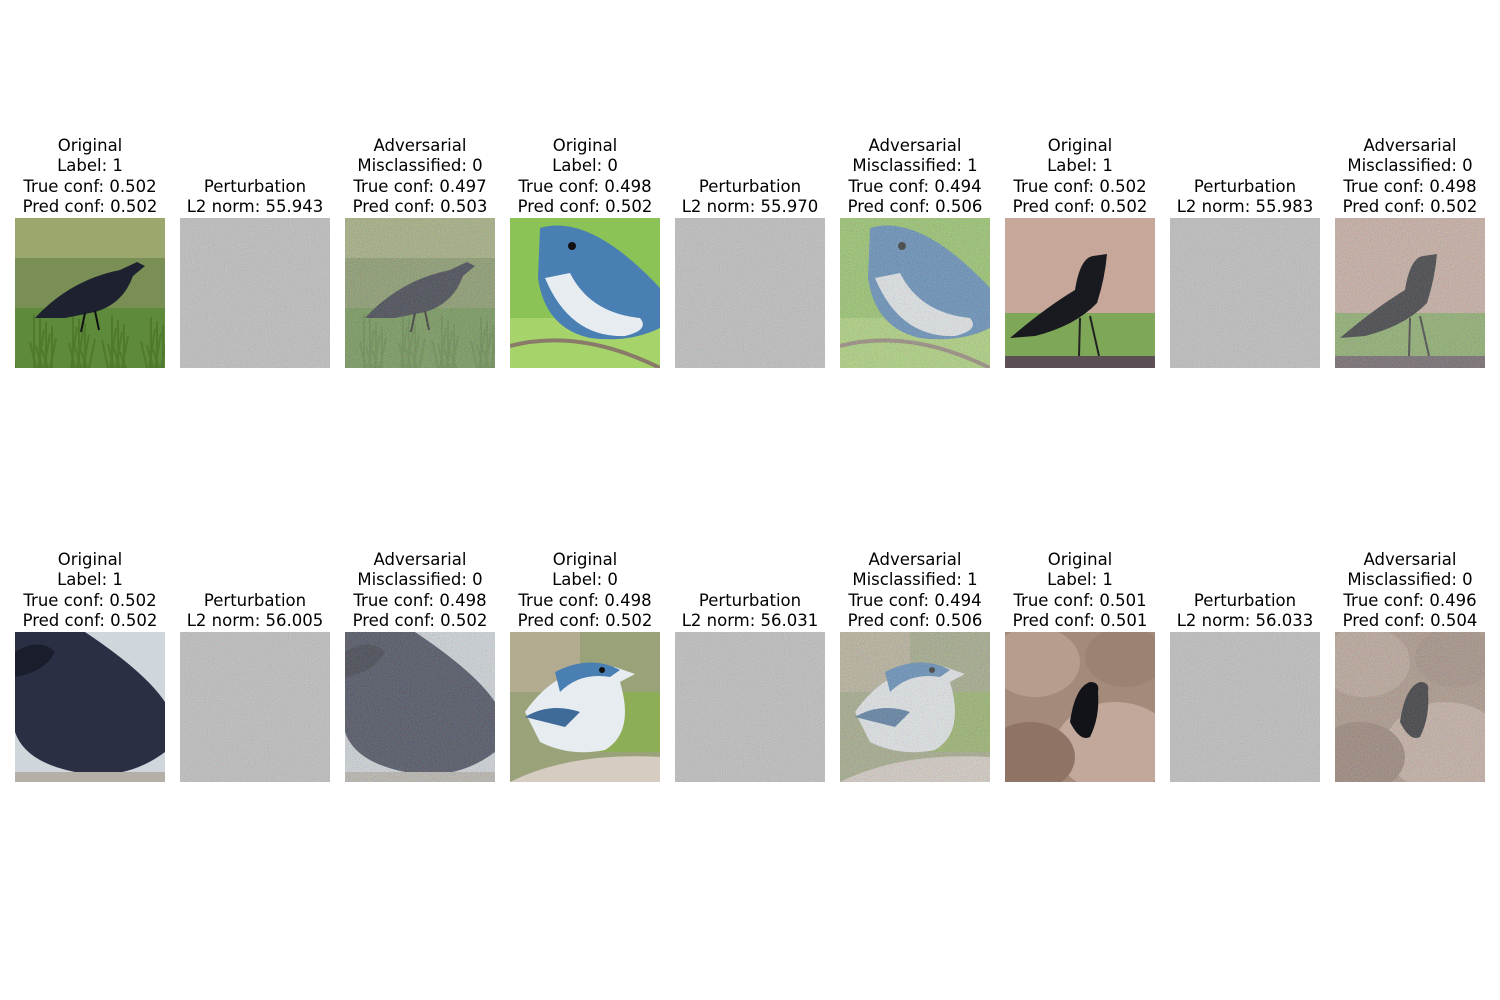  Describe the element at coordinates (750, 572) in the screenshot. I see `panel-title: Perturbation L2 norm: 56.031` at that location.